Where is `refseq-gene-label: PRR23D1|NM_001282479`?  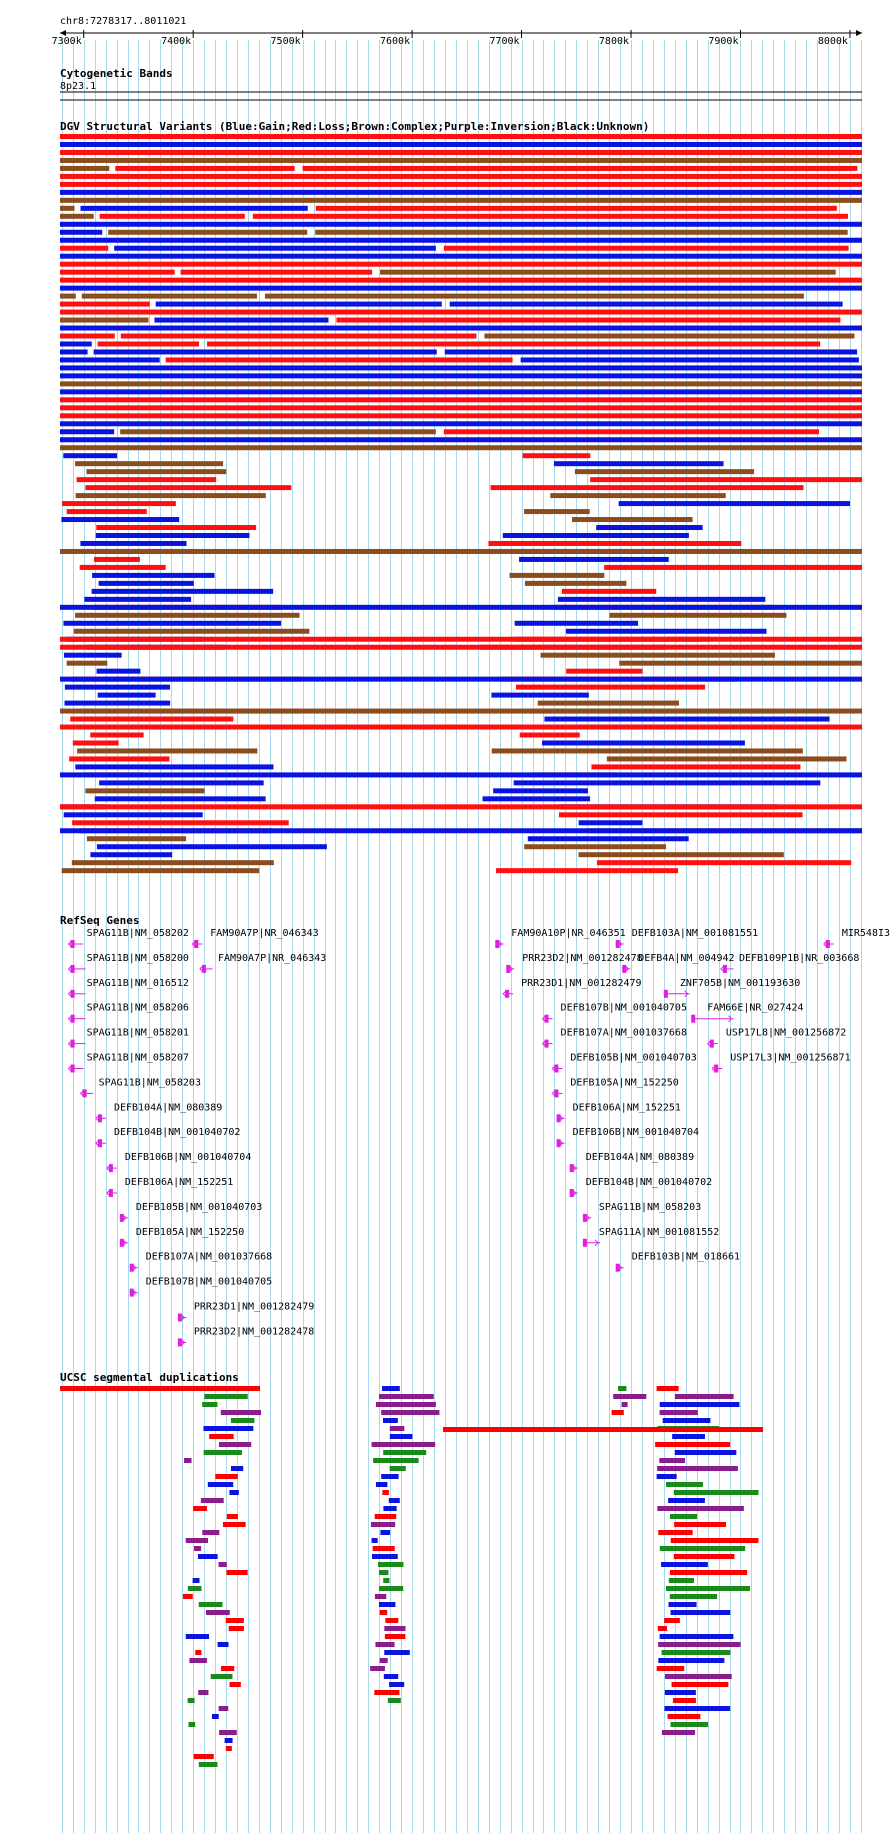 refseq-gene-label: PRR23D1|NM_001282479 is located at coordinates (581, 983).